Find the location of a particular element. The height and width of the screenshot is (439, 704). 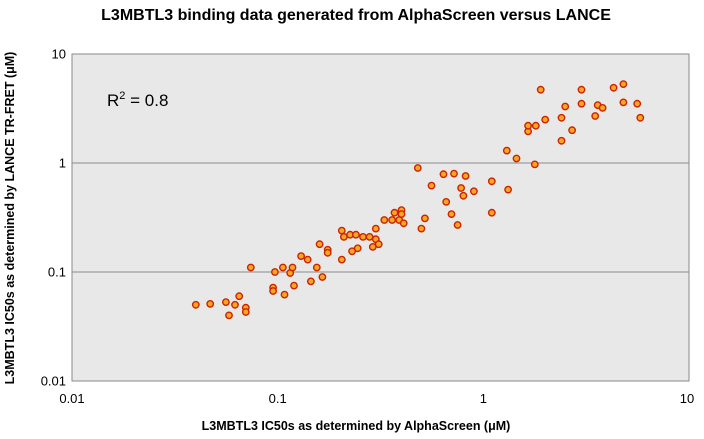

x-axis-ticks: 0.01 0.1 1 10 is located at coordinates (376, 398).